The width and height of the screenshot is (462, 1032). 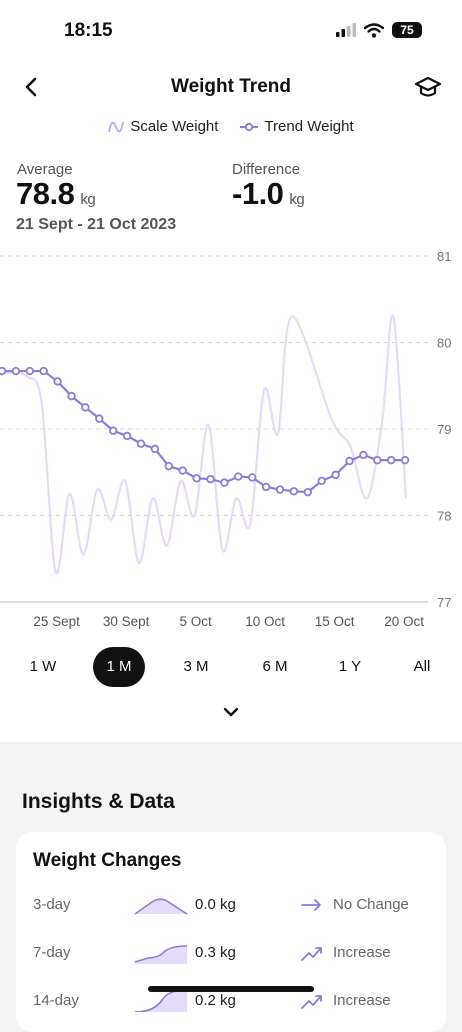 What do you see at coordinates (215, 1000) in the screenshot?
I see `change-value: 0.2 kg` at bounding box center [215, 1000].